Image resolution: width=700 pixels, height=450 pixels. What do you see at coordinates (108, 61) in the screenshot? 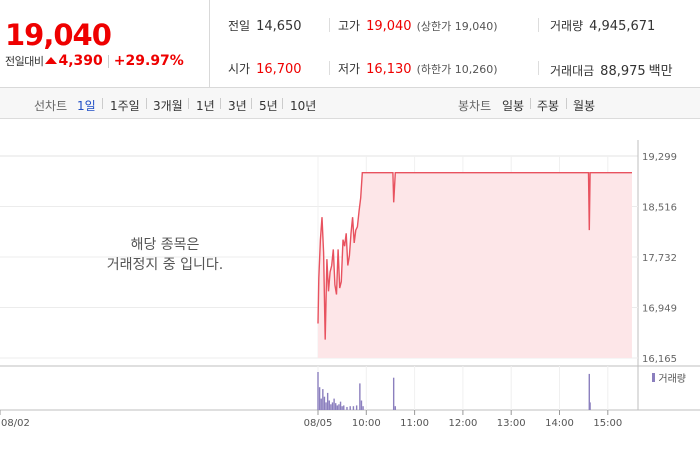
I see `change-divider` at bounding box center [108, 61].